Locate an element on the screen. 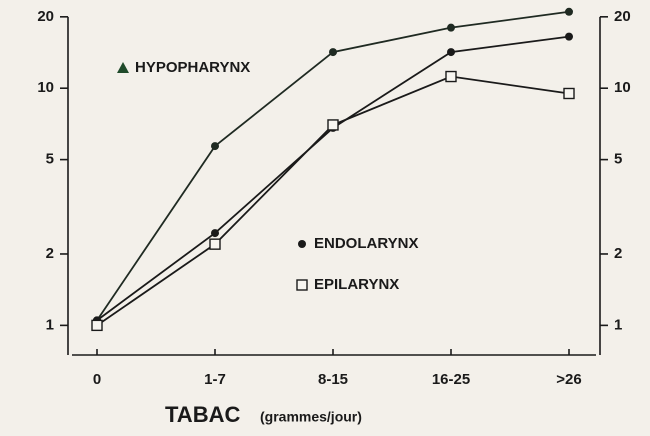 The width and height of the screenshot is (650, 436). y-tick-label-right: 10 is located at coordinates (622, 87).